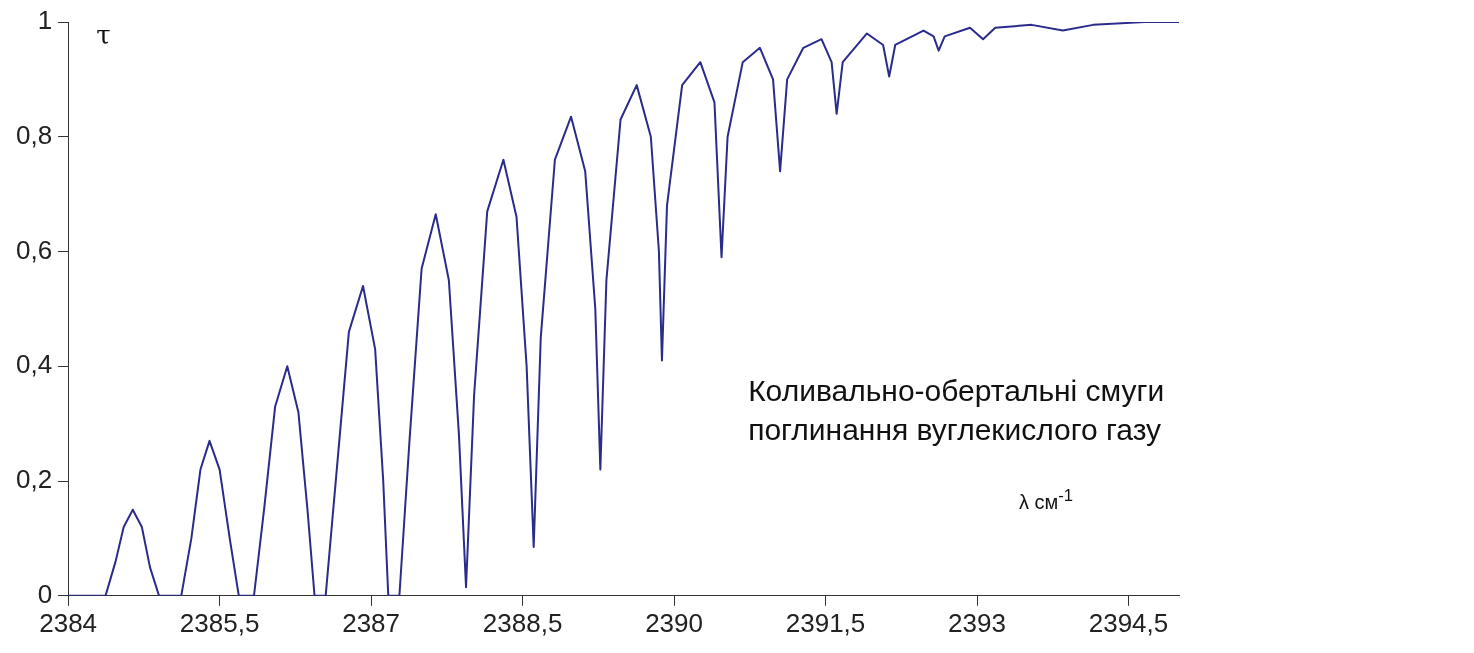 Image resolution: width=1474 pixels, height=653 pixels. I want to click on x-tick-label: 2393, so click(977, 622).